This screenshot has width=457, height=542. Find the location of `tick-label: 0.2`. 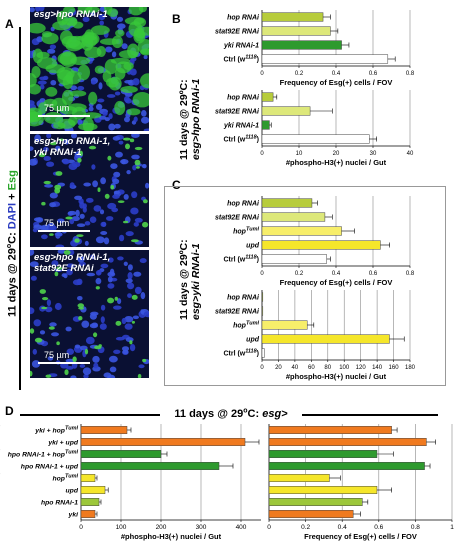

tick-label: 0.2 is located at coordinates (299, 274).